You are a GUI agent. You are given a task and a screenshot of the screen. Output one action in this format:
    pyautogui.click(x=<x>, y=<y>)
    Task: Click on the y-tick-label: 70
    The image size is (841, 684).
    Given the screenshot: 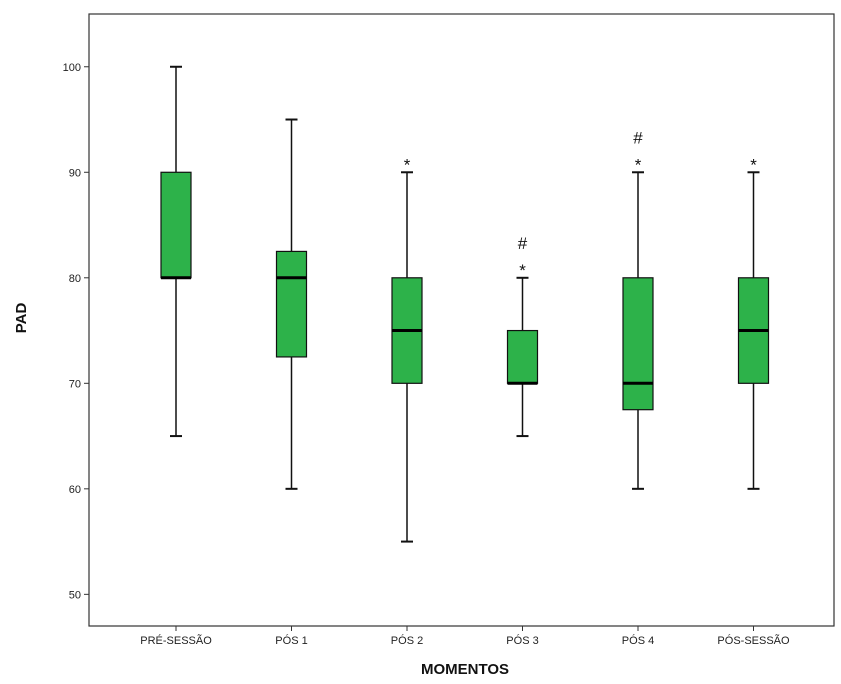 What is the action you would take?
    pyautogui.click(x=75, y=384)
    